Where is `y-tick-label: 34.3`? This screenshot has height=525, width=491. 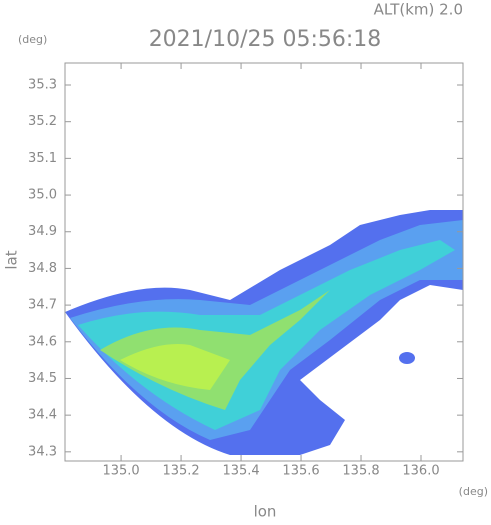
y-tick-label: 34.3 is located at coordinates (42, 451).